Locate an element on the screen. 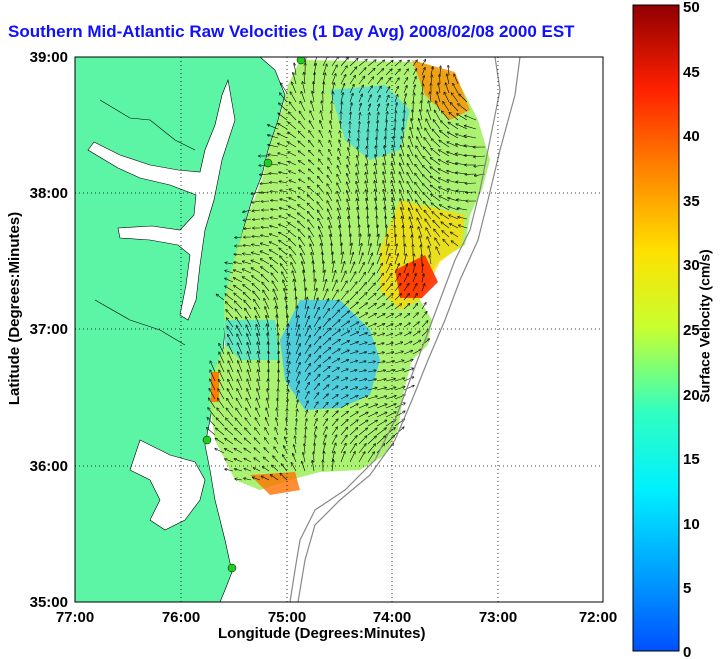  colorbar-tick: 5 is located at coordinates (687, 588).